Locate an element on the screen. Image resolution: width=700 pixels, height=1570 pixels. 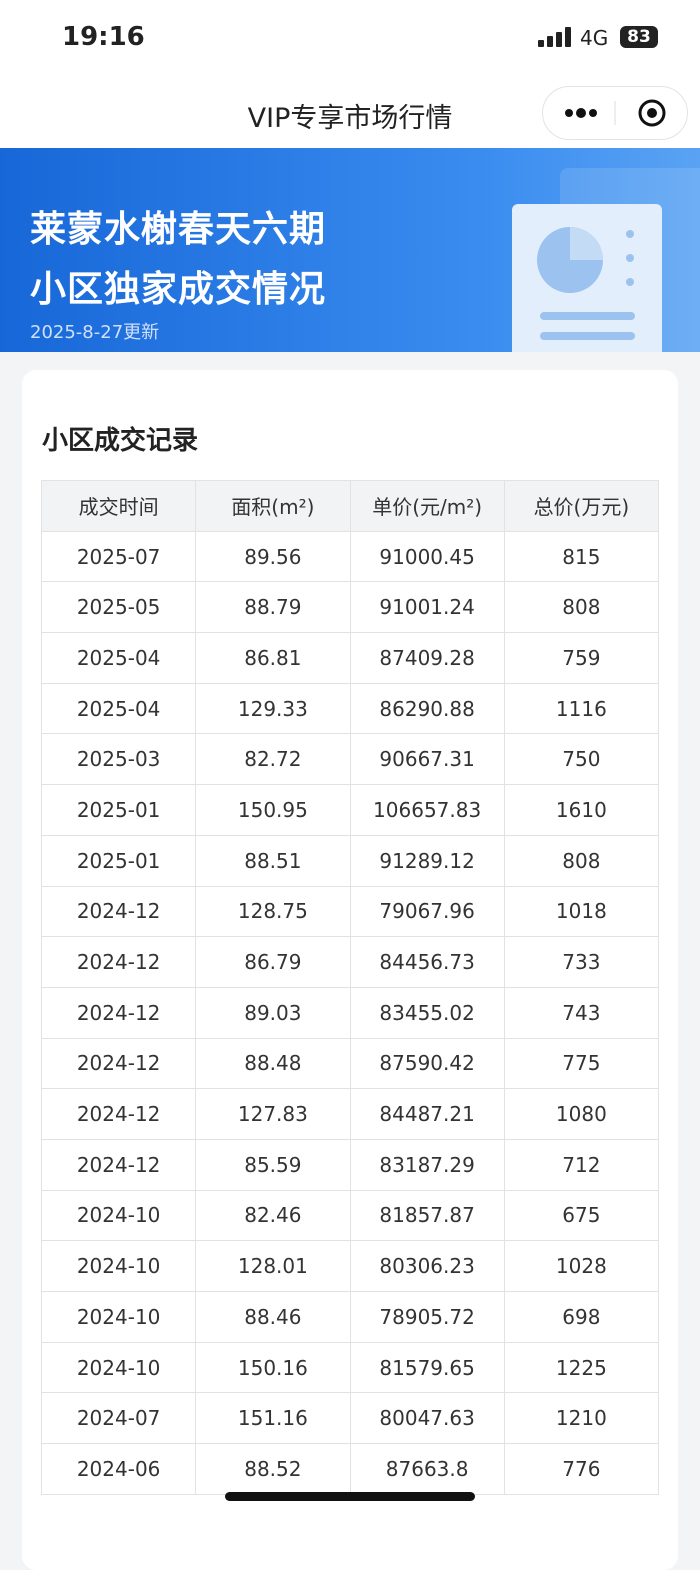
table-cell: 1210 is located at coordinates (581, 1418).